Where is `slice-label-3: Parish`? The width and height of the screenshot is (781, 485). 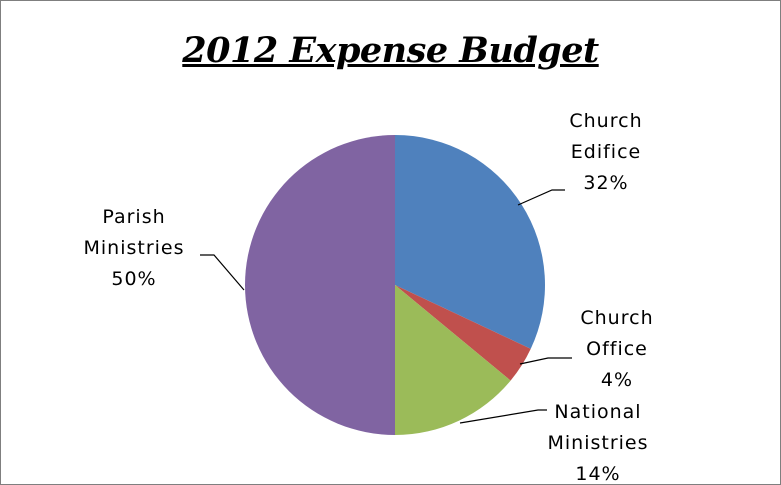
slice-label-3: Parish is located at coordinates (133, 217).